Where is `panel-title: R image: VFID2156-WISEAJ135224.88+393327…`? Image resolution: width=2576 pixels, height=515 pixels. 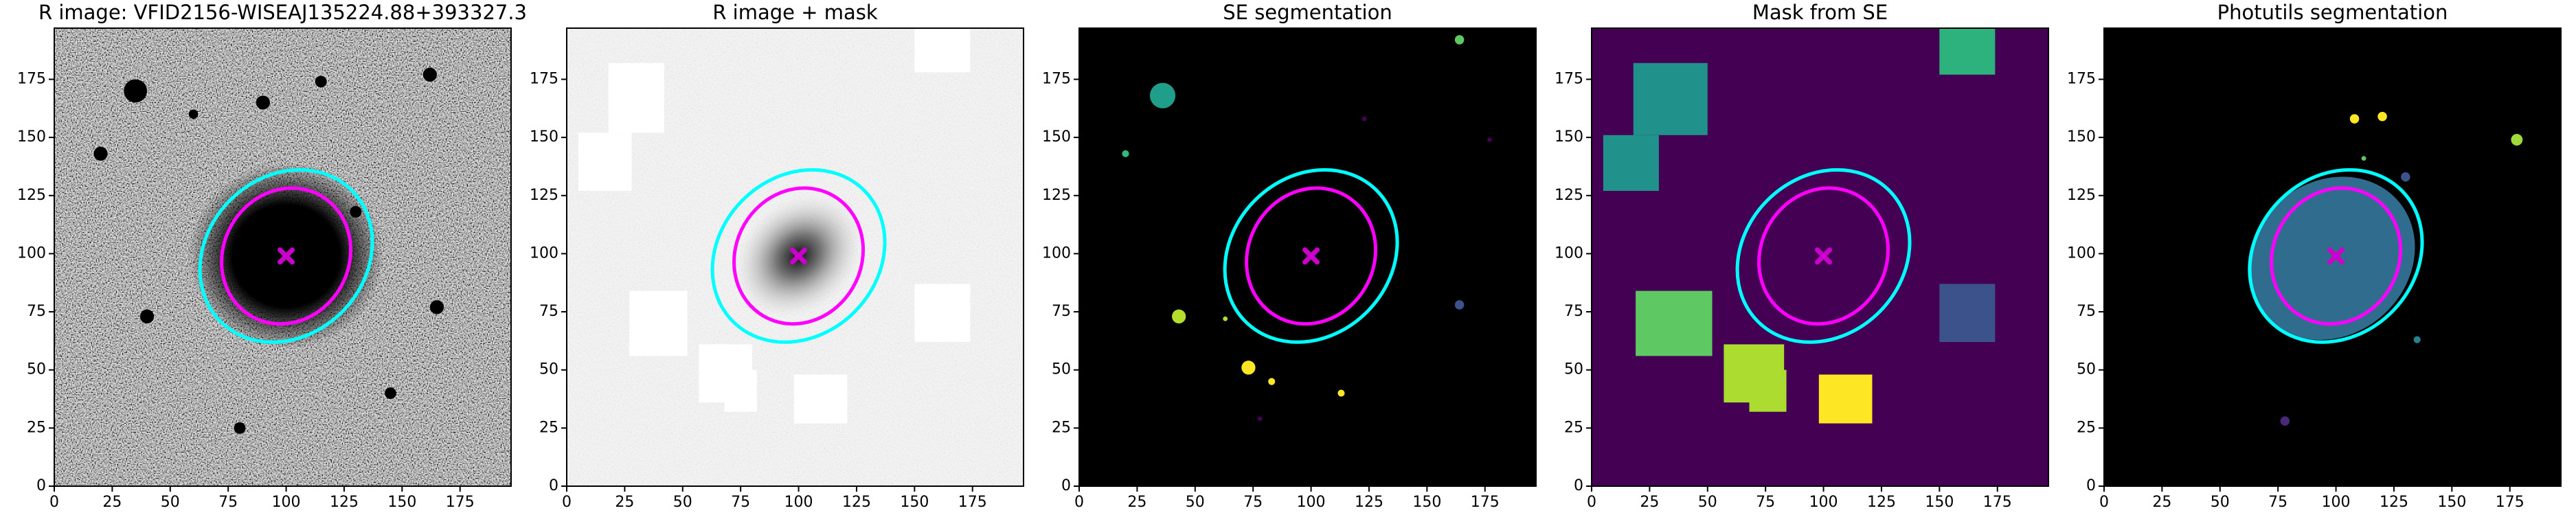
panel-title: R image: VFID2156-WISEAJ135224.88+393327… is located at coordinates (282, 12).